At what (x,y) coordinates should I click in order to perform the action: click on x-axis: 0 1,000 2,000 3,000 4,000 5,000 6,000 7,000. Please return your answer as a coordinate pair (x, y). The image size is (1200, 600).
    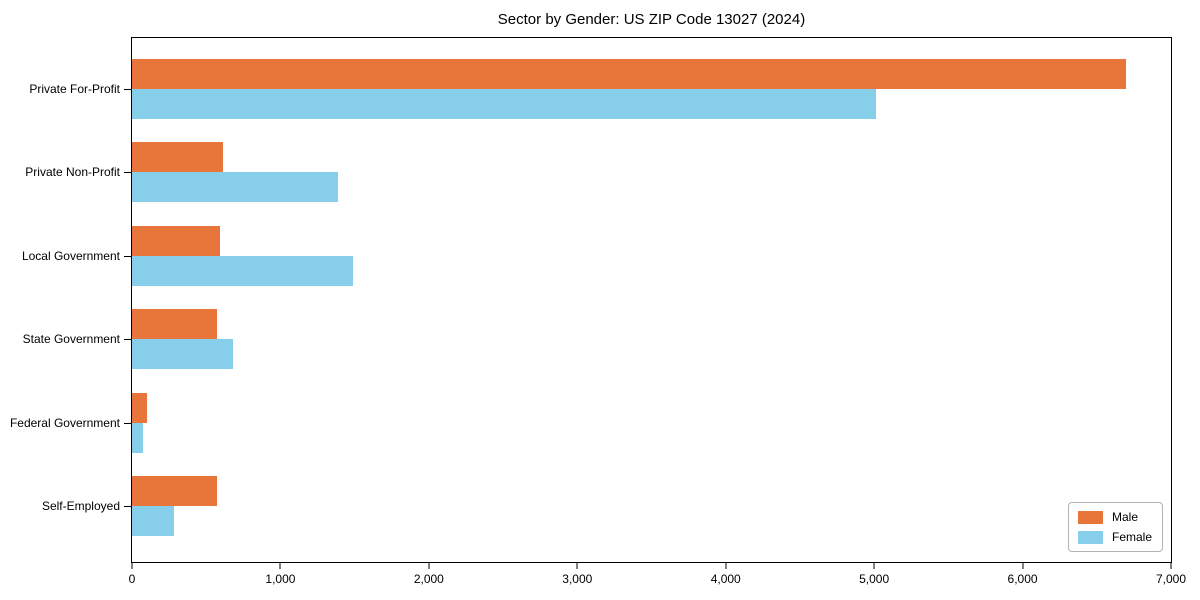
    Looking at the image, I should click on (657, 577).